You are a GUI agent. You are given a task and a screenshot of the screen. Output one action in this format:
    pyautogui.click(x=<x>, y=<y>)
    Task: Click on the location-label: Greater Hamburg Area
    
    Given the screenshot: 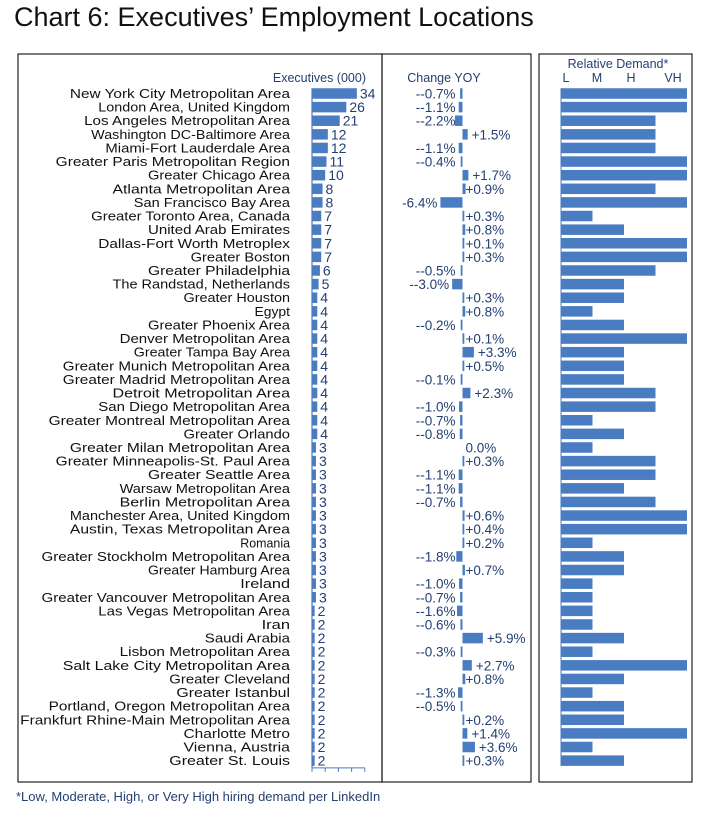 What is the action you would take?
    pyautogui.click(x=219, y=570)
    